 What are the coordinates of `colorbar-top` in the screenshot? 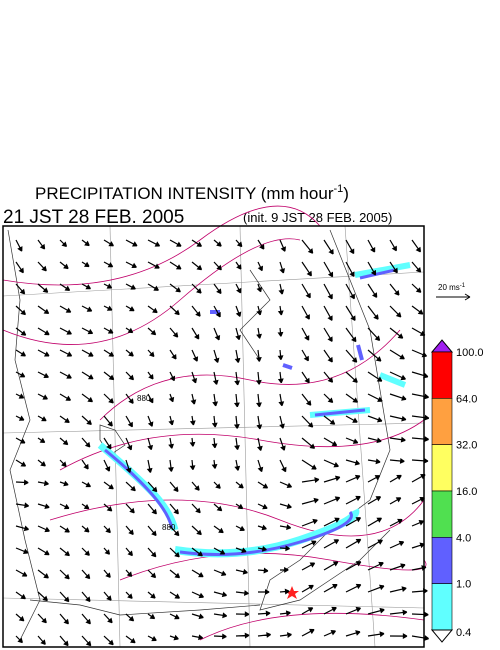 It's located at (442, 346).